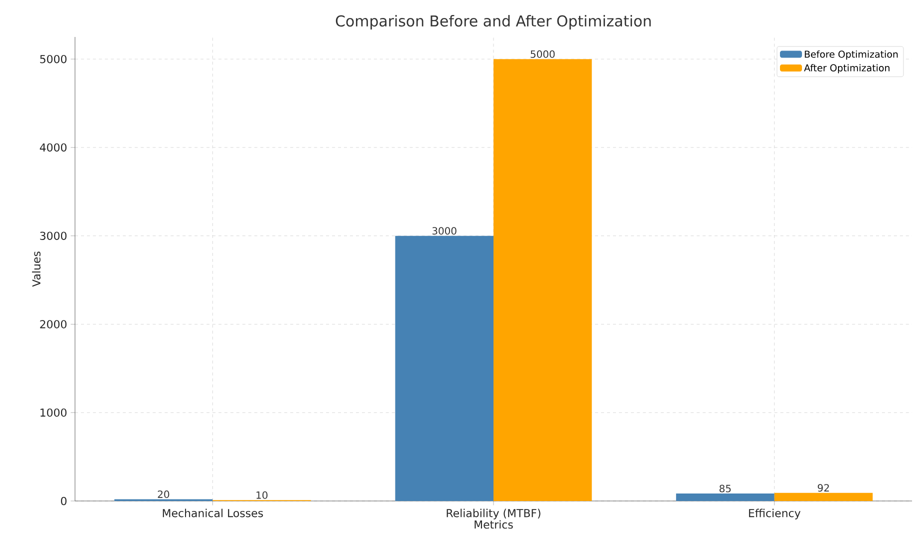 The height and width of the screenshot is (540, 913). I want to click on x-axis-title: Metrics, so click(493, 524).